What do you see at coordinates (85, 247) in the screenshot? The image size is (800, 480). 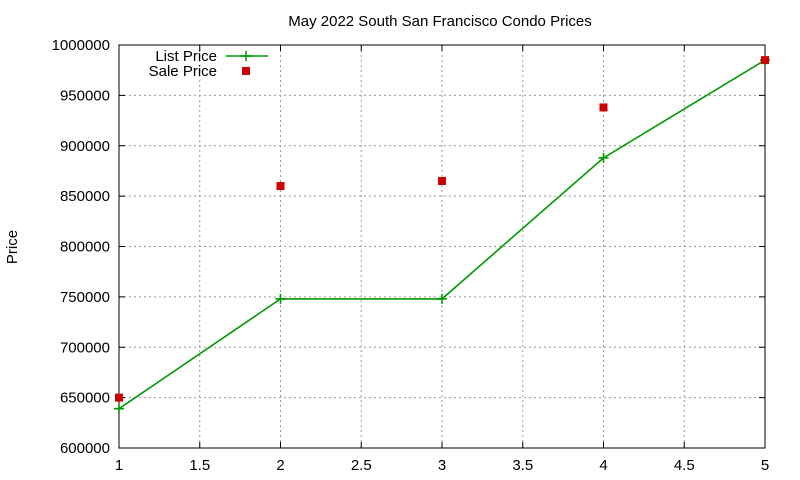 I see `y-tick-label: 800000` at bounding box center [85, 247].